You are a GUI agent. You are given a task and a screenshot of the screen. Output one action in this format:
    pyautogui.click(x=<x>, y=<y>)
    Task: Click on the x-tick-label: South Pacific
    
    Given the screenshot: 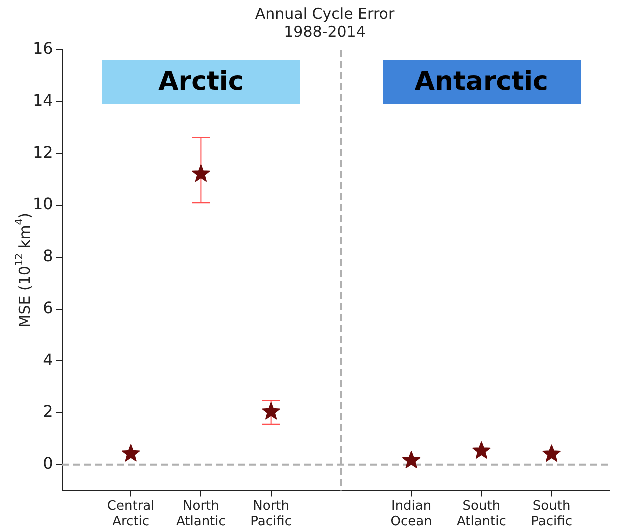 What is the action you would take?
    pyautogui.click(x=551, y=514)
    